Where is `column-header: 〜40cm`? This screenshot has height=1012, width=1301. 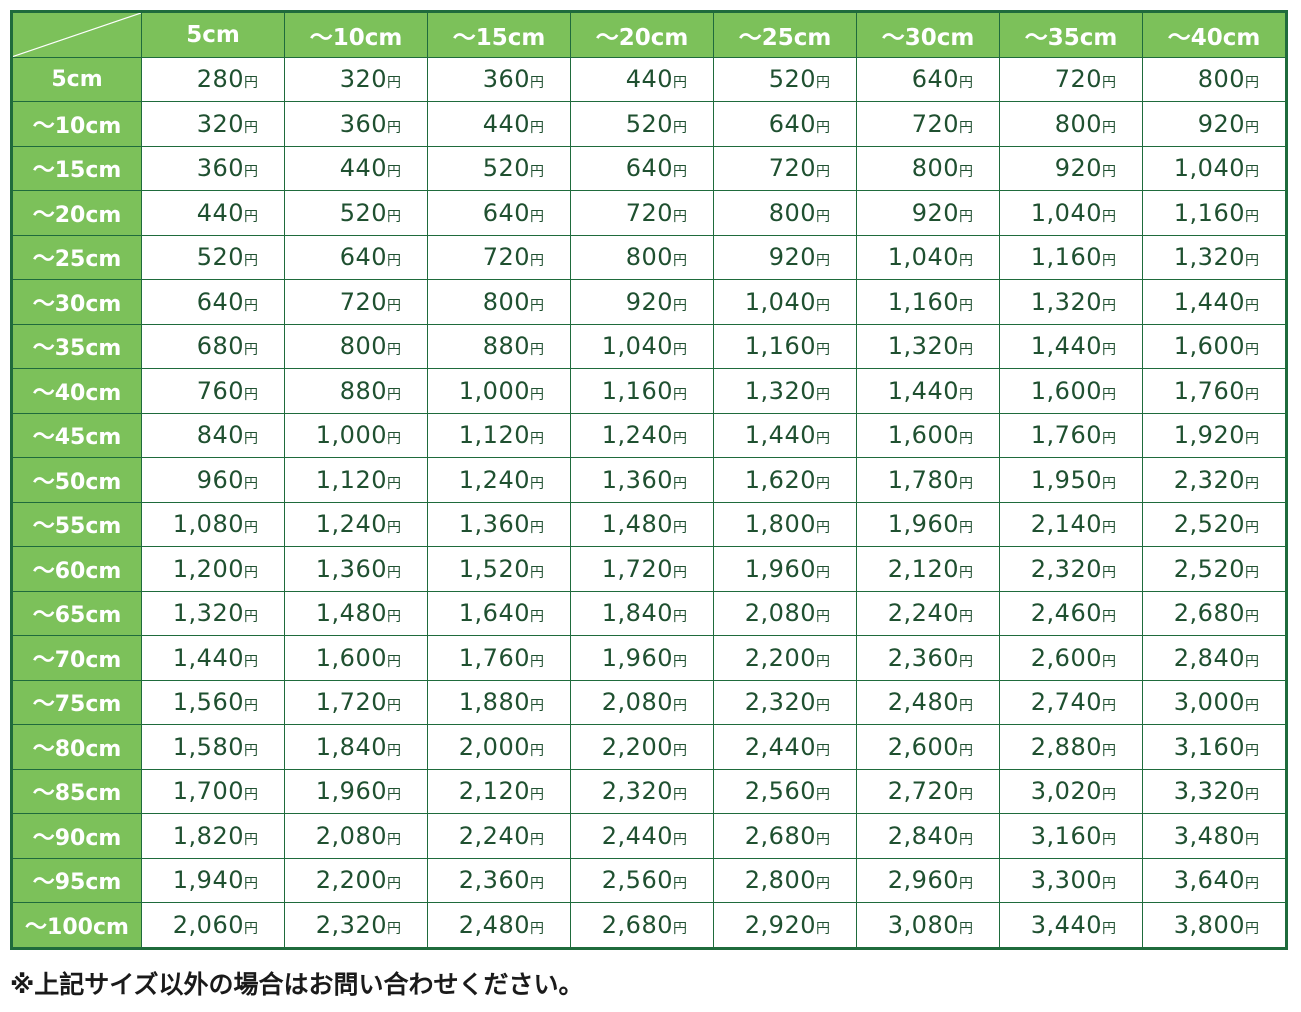
column-header: 〜40cm is located at coordinates (1214, 34).